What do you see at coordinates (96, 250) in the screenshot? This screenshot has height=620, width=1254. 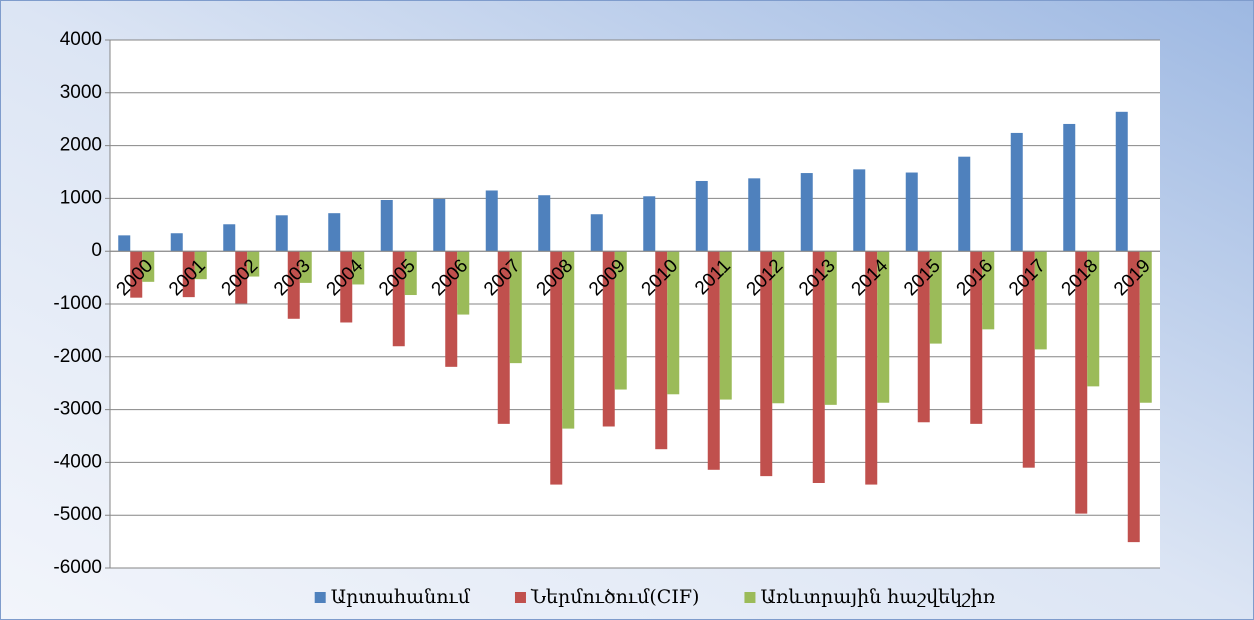 I see `y-tick-label: 0` at bounding box center [96, 250].